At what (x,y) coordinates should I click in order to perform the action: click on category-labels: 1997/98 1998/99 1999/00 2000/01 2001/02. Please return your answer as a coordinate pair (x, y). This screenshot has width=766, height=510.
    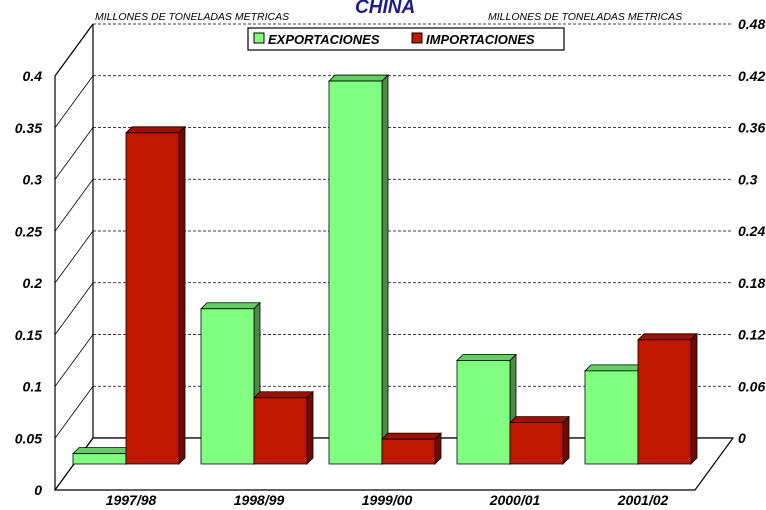
    Looking at the image, I should click on (387, 500).